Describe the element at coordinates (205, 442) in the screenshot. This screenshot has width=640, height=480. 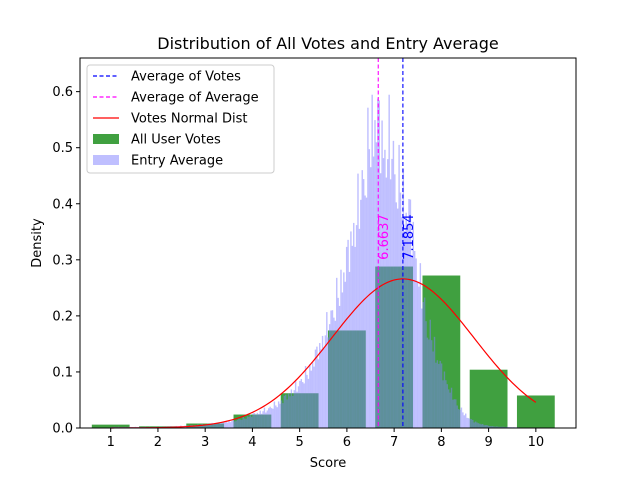
I see `x-tick-label: 3` at that location.